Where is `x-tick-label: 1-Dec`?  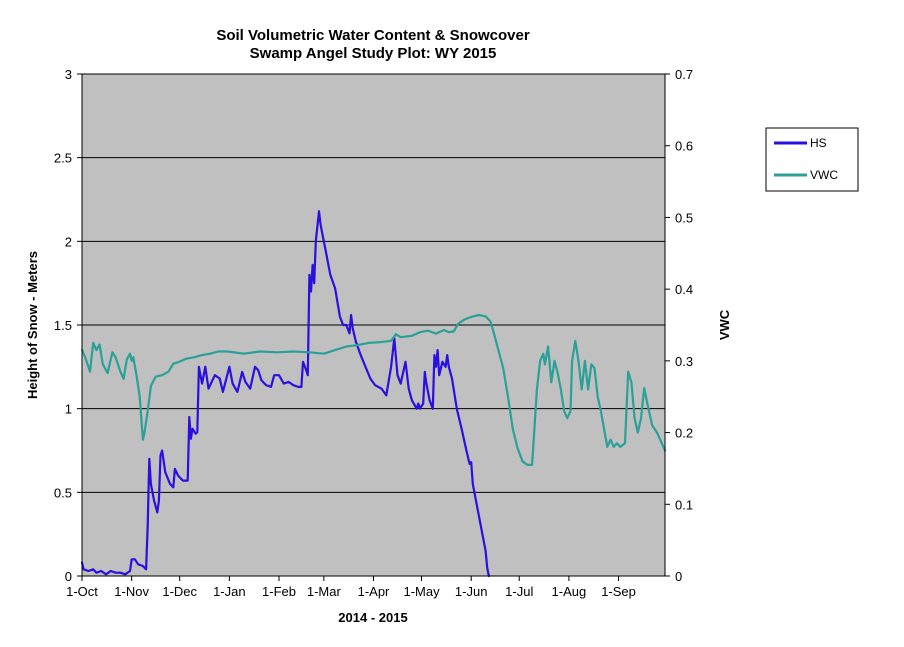 x-tick-label: 1-Dec is located at coordinates (179, 591).